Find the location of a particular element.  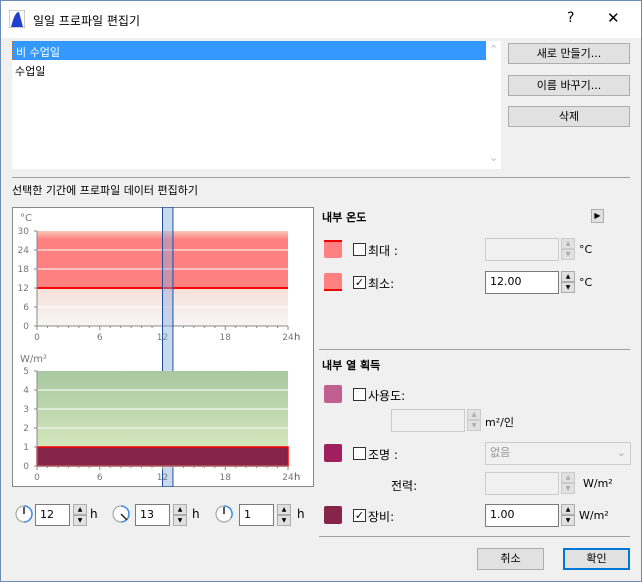

min-temp-checkbox: ✓ is located at coordinates (359, 282).